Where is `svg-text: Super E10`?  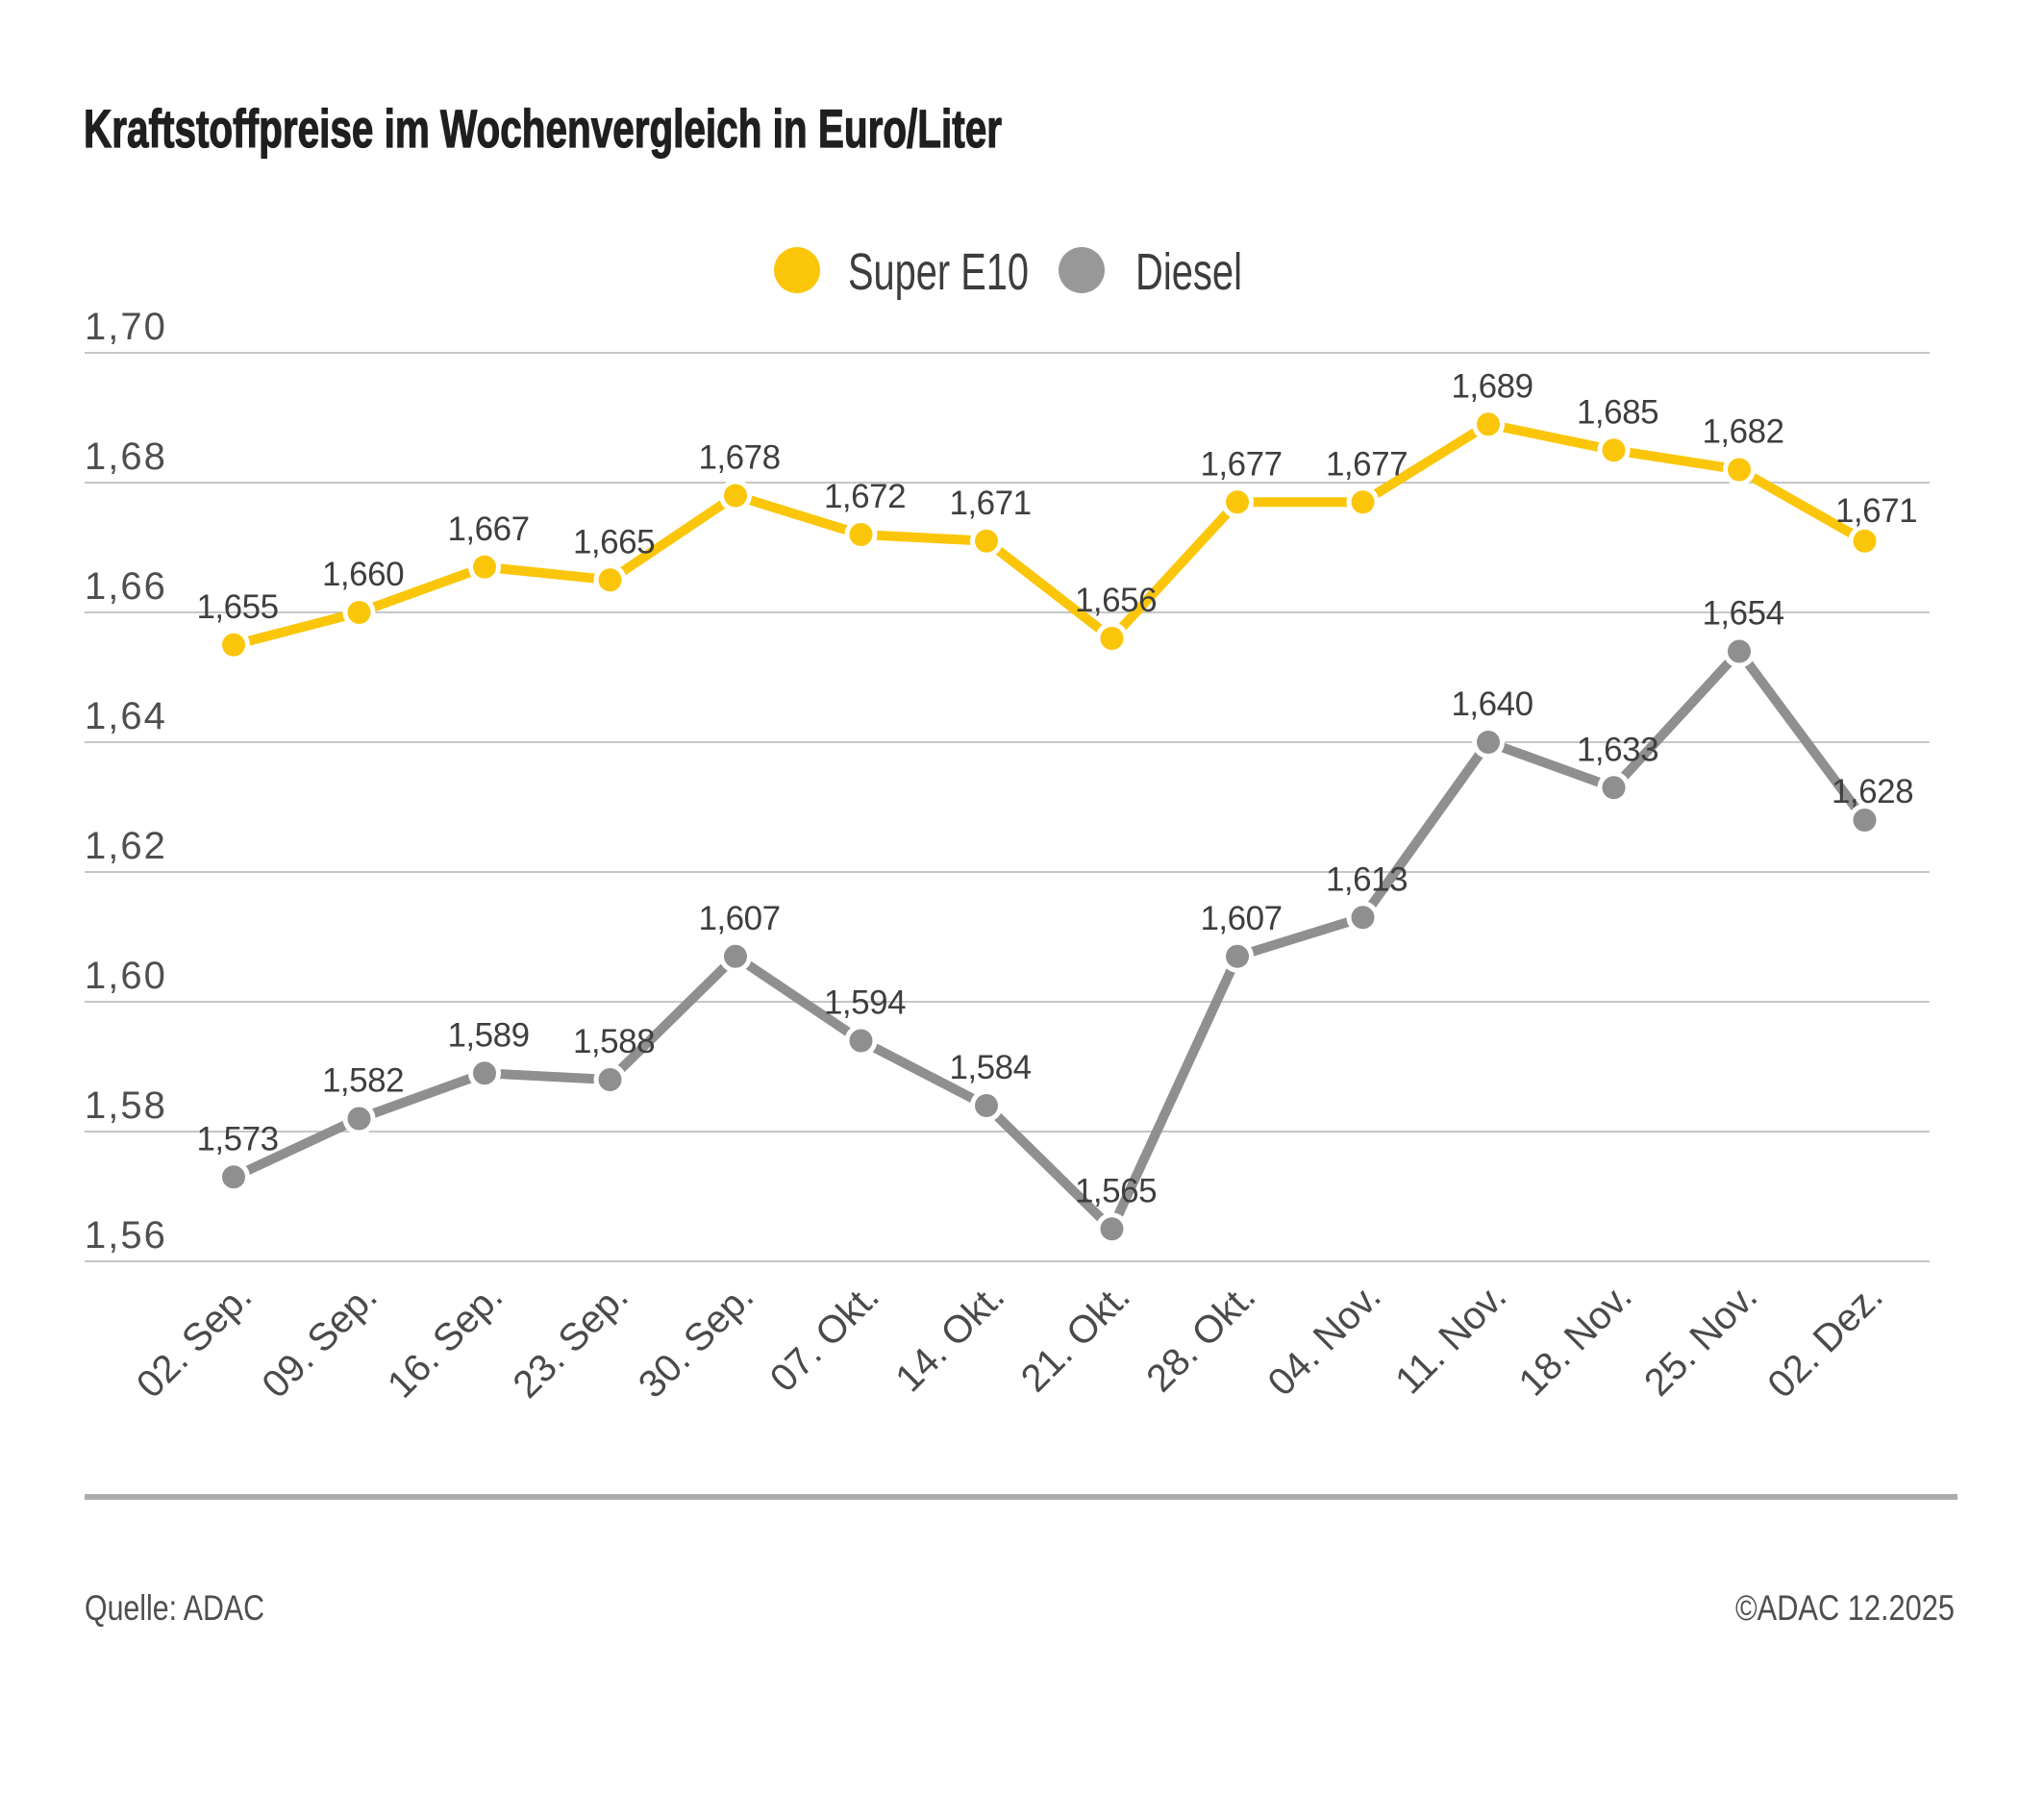
svg-text: Super E10 is located at coordinates (938, 272).